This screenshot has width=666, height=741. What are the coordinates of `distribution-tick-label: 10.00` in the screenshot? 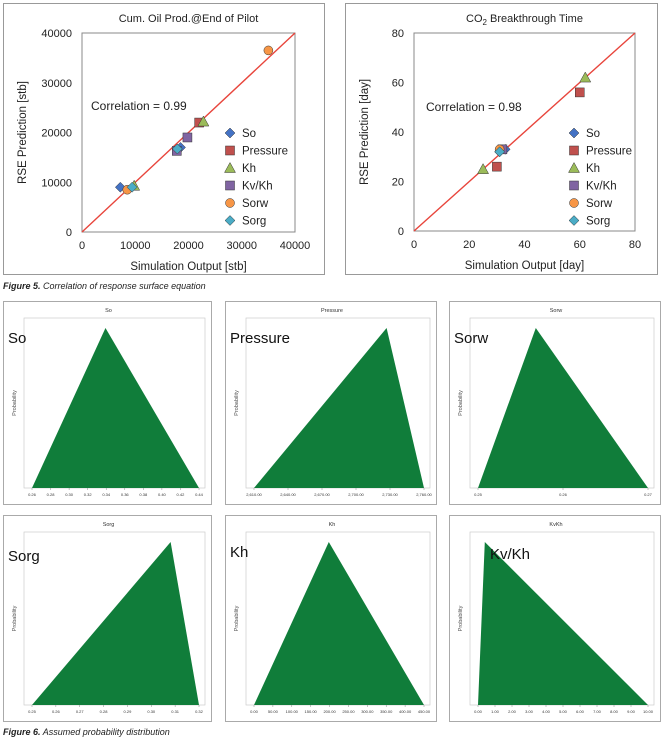 It's located at (648, 711).